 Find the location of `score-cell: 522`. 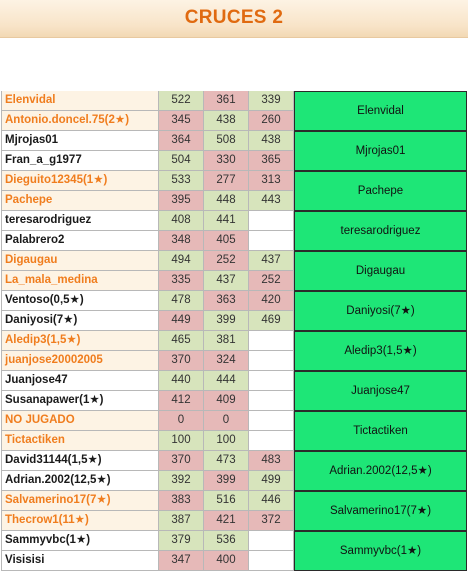

score-cell: 522 is located at coordinates (181, 101).